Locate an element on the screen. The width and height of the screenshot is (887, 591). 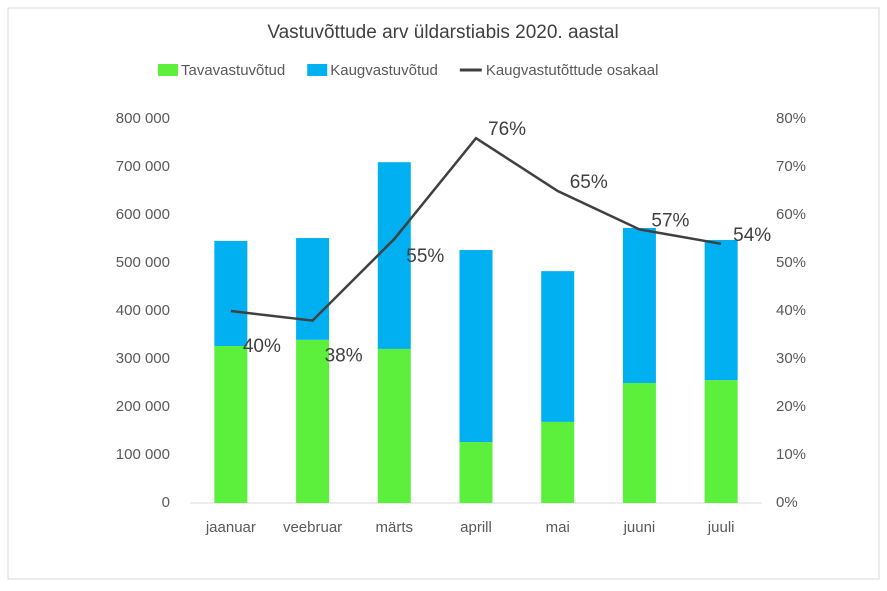
y2-tick-label: 80% is located at coordinates (791, 118).